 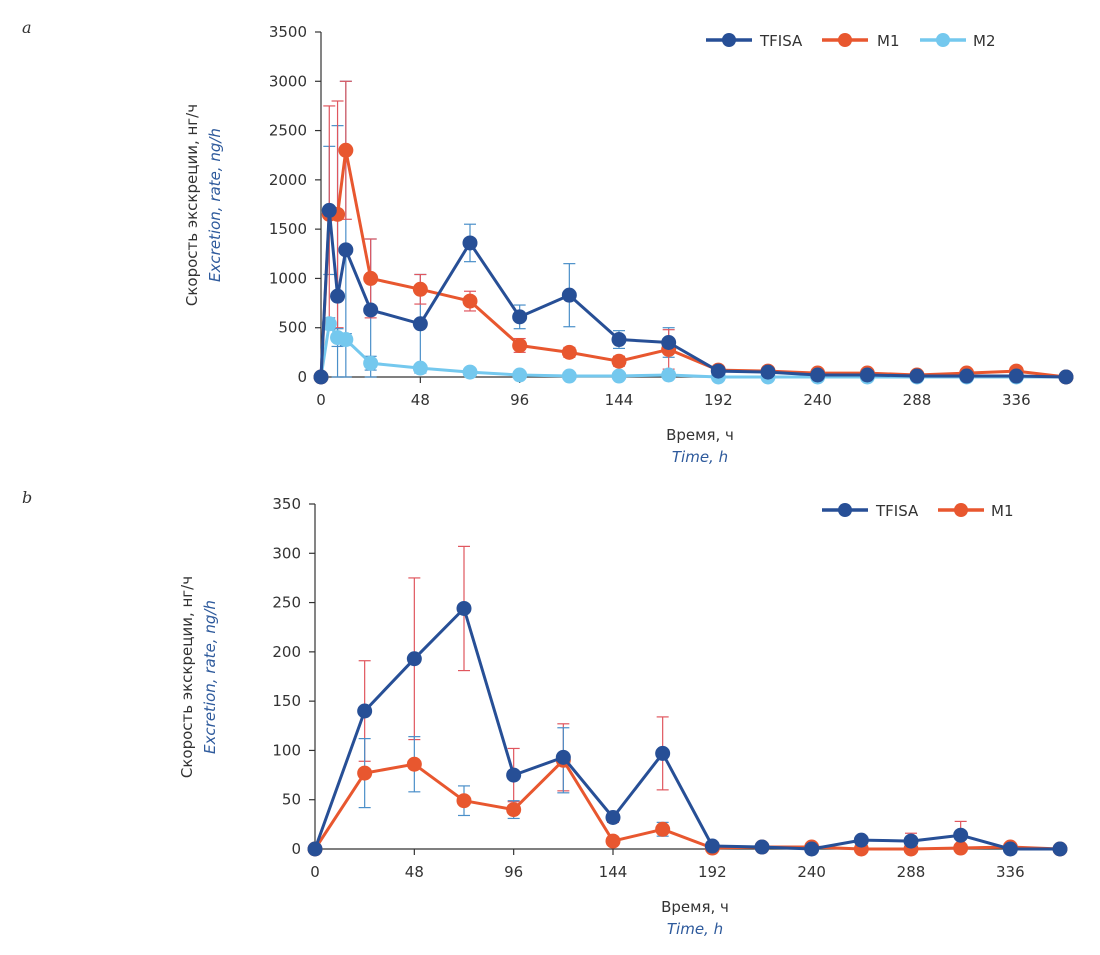 I want to click on panel-b-m1-line, so click(x=687, y=804).